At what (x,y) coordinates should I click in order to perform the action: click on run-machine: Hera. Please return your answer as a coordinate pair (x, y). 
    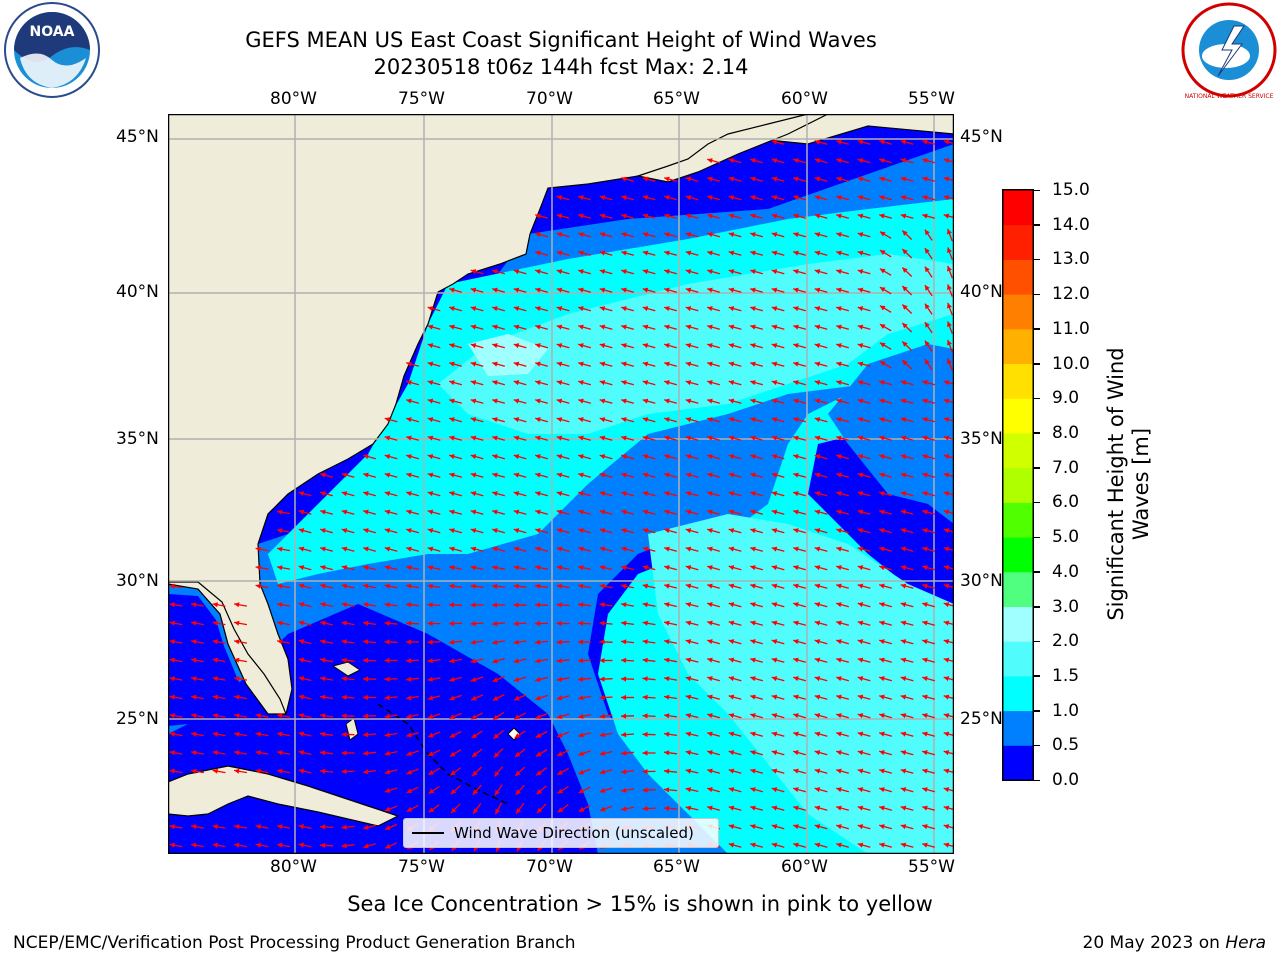
    Looking at the image, I should click on (1245, 943).